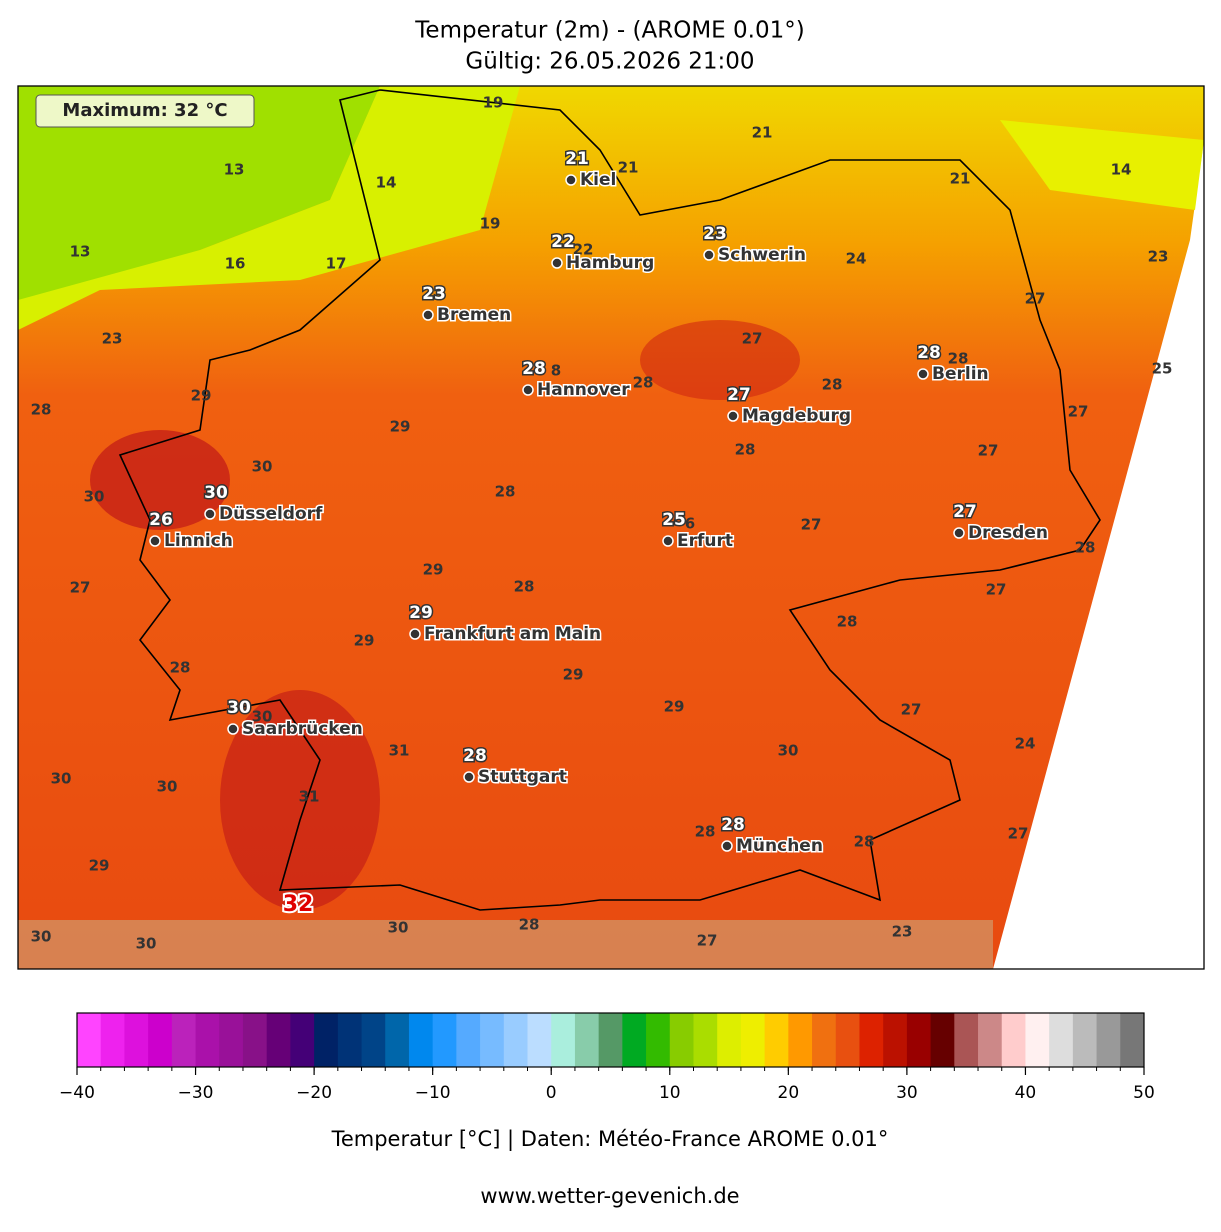 The width and height of the screenshot is (1221, 1232). What do you see at coordinates (610, 263) in the screenshot?
I see `city-name: Hamburg` at bounding box center [610, 263].